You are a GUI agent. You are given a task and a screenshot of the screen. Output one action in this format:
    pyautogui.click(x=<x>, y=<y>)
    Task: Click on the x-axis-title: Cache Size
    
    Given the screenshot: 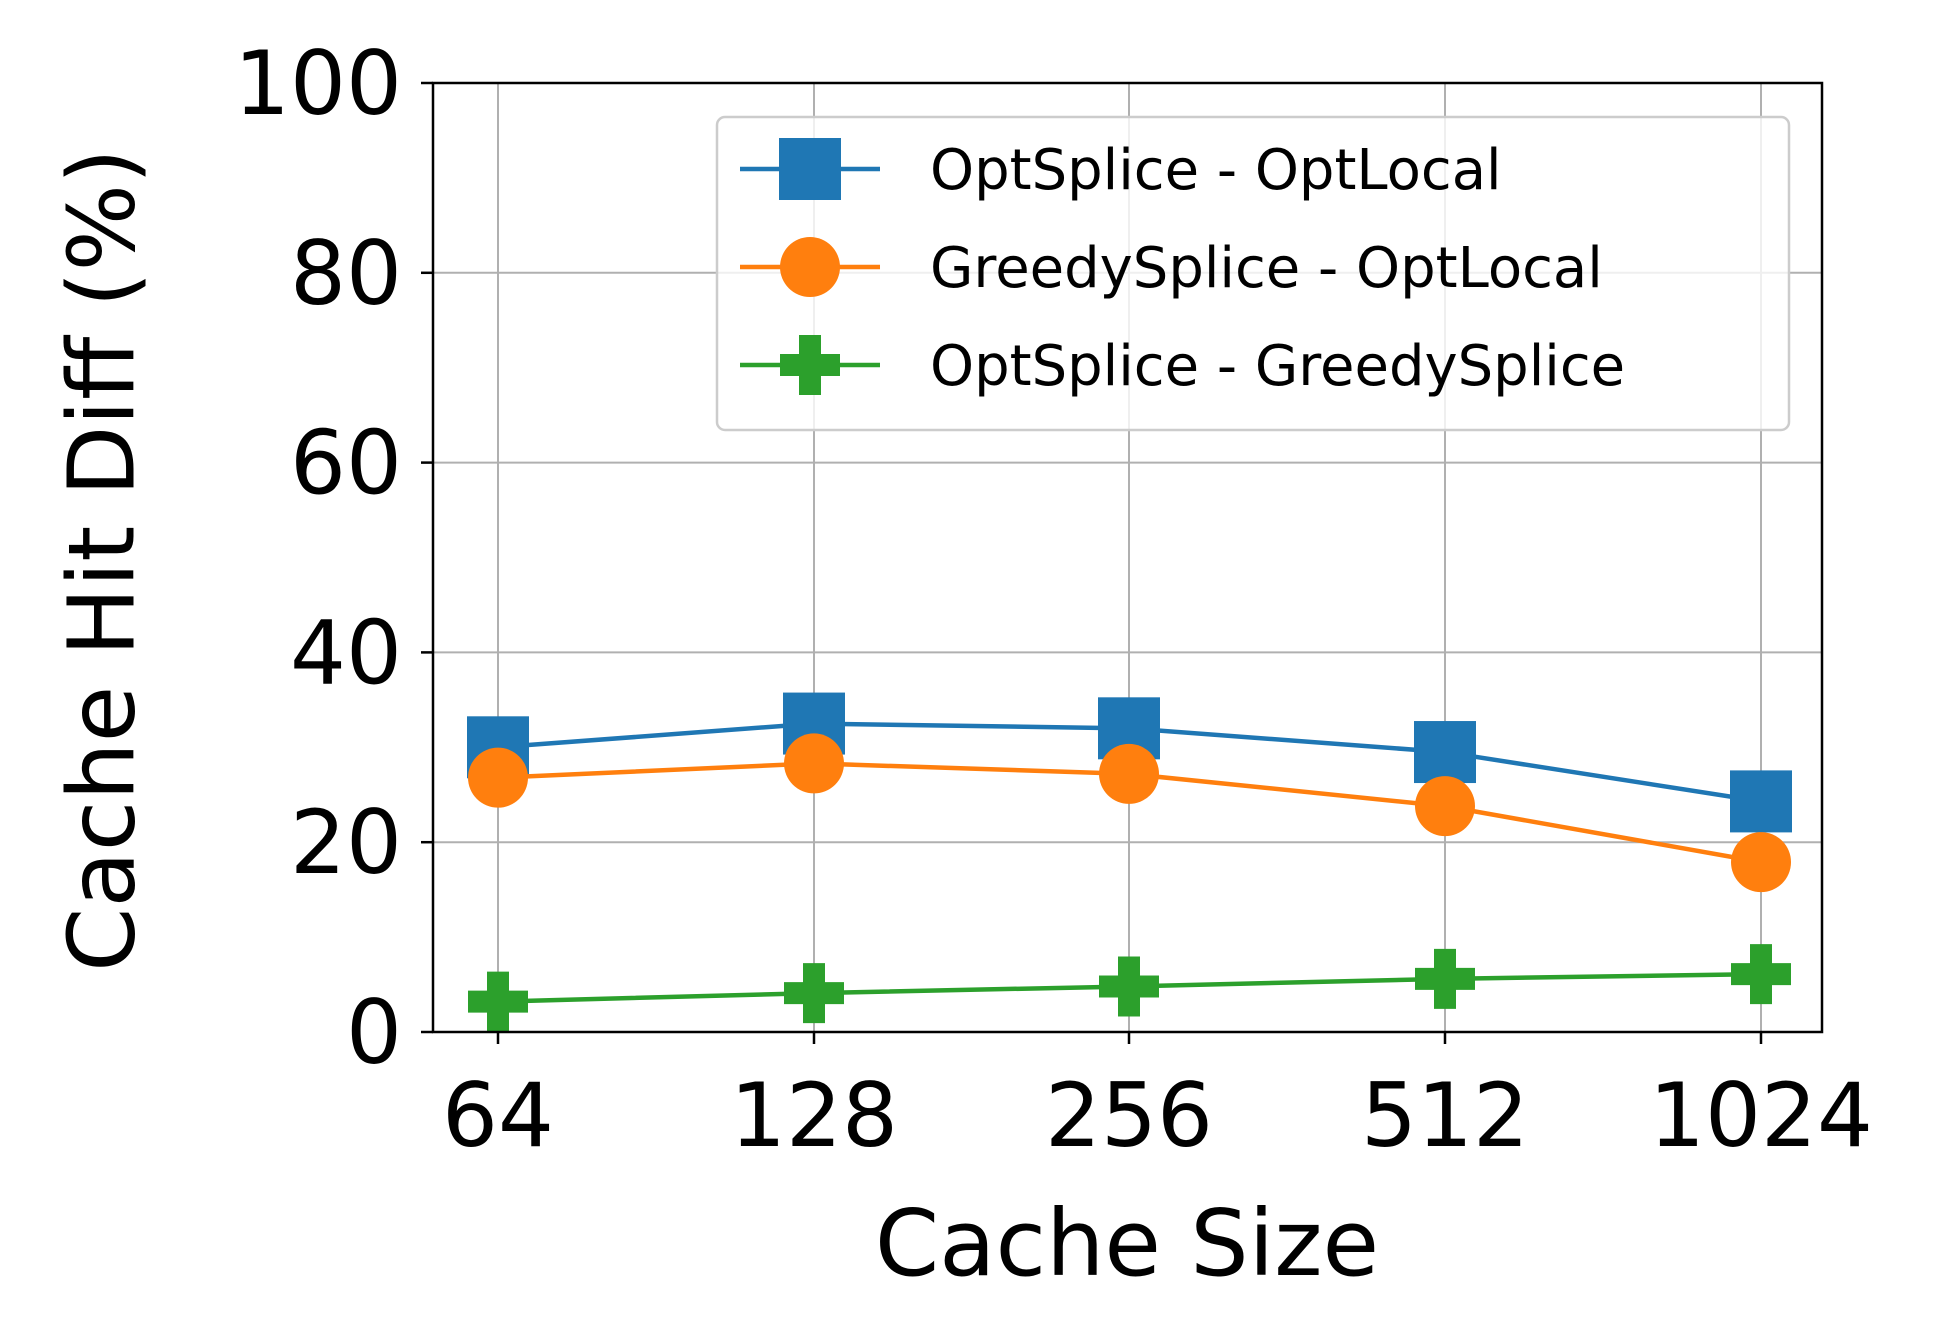 What is the action you would take?
    pyautogui.click(x=1127, y=1243)
    